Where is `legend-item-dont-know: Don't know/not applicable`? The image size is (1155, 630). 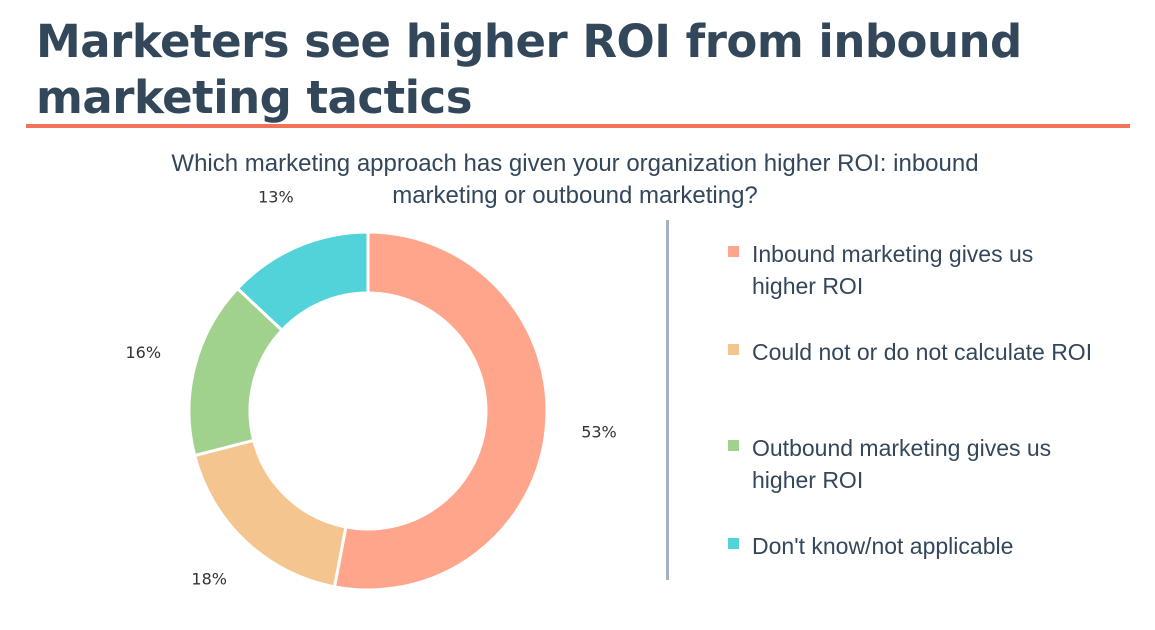
legend-item-dont-know: Don't know/not applicable is located at coordinates (930, 546).